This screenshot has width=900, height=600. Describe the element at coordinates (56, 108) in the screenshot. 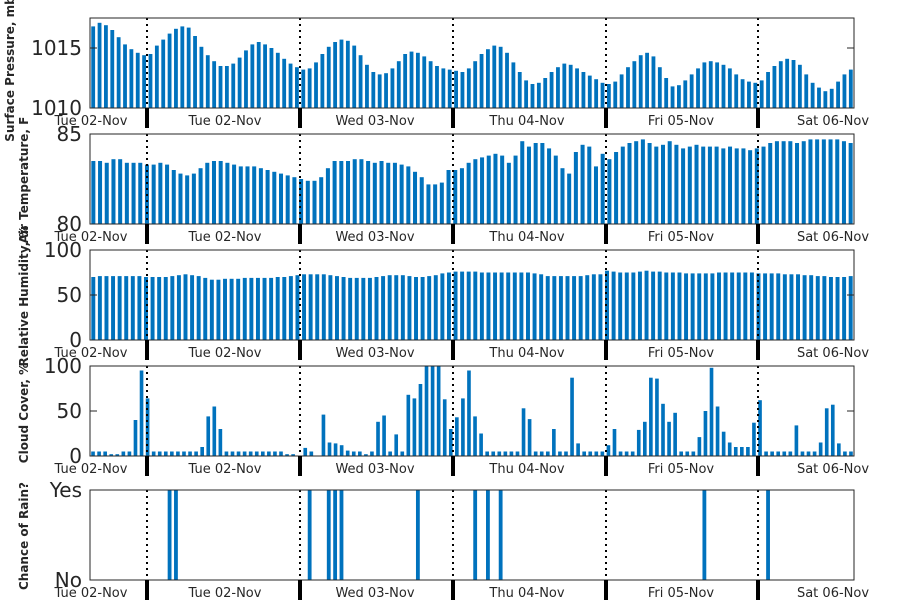

I see `y-tick-label: 1010` at that location.